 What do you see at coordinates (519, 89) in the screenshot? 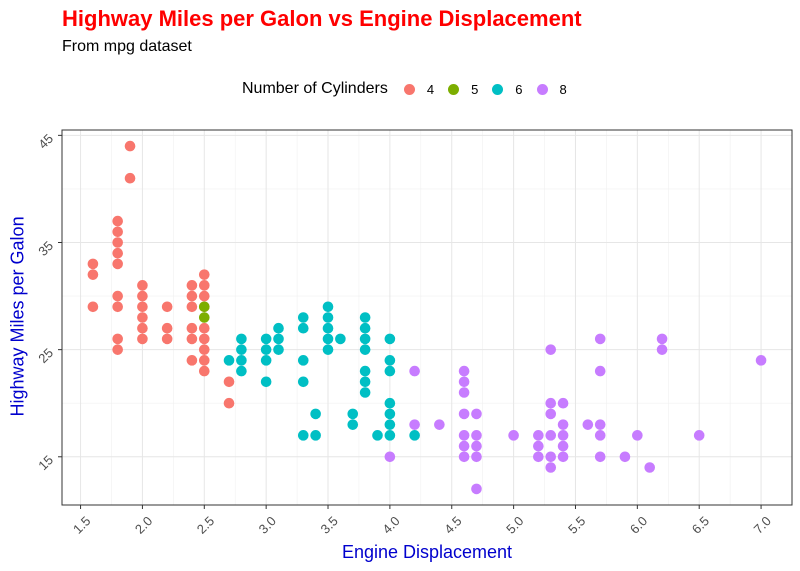
I see `legend-label-6: 6` at bounding box center [519, 89].